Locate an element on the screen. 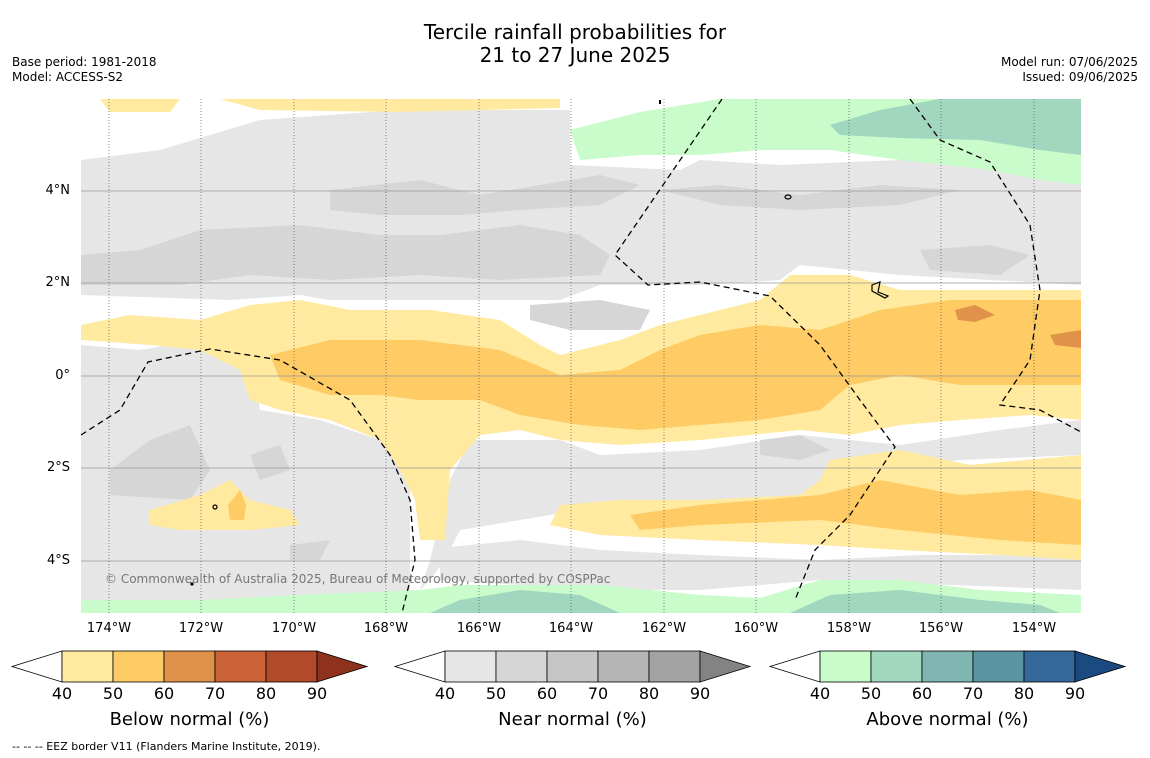 Image resolution: width=1150 pixels, height=758 pixels. longitude-label: 174°W is located at coordinates (109, 628).